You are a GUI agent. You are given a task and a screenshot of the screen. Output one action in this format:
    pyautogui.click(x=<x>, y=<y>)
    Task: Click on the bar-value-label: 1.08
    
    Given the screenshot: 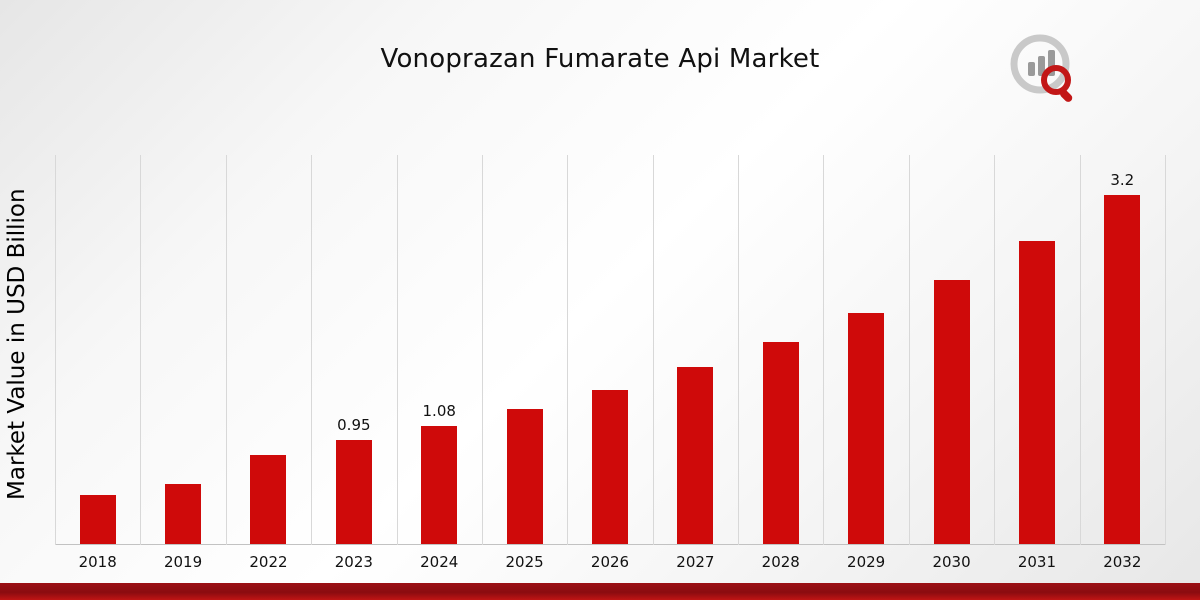 What is the action you would take?
    pyautogui.click(x=439, y=411)
    